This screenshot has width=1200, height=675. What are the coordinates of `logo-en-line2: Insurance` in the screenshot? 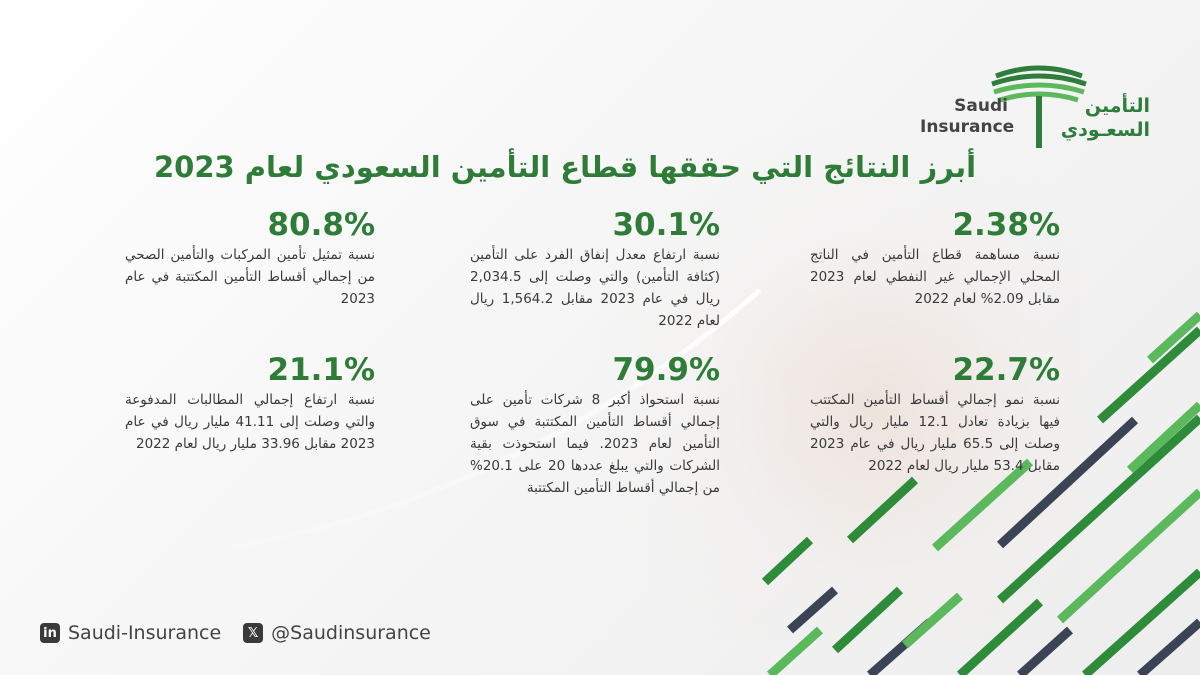 It's located at (967, 127).